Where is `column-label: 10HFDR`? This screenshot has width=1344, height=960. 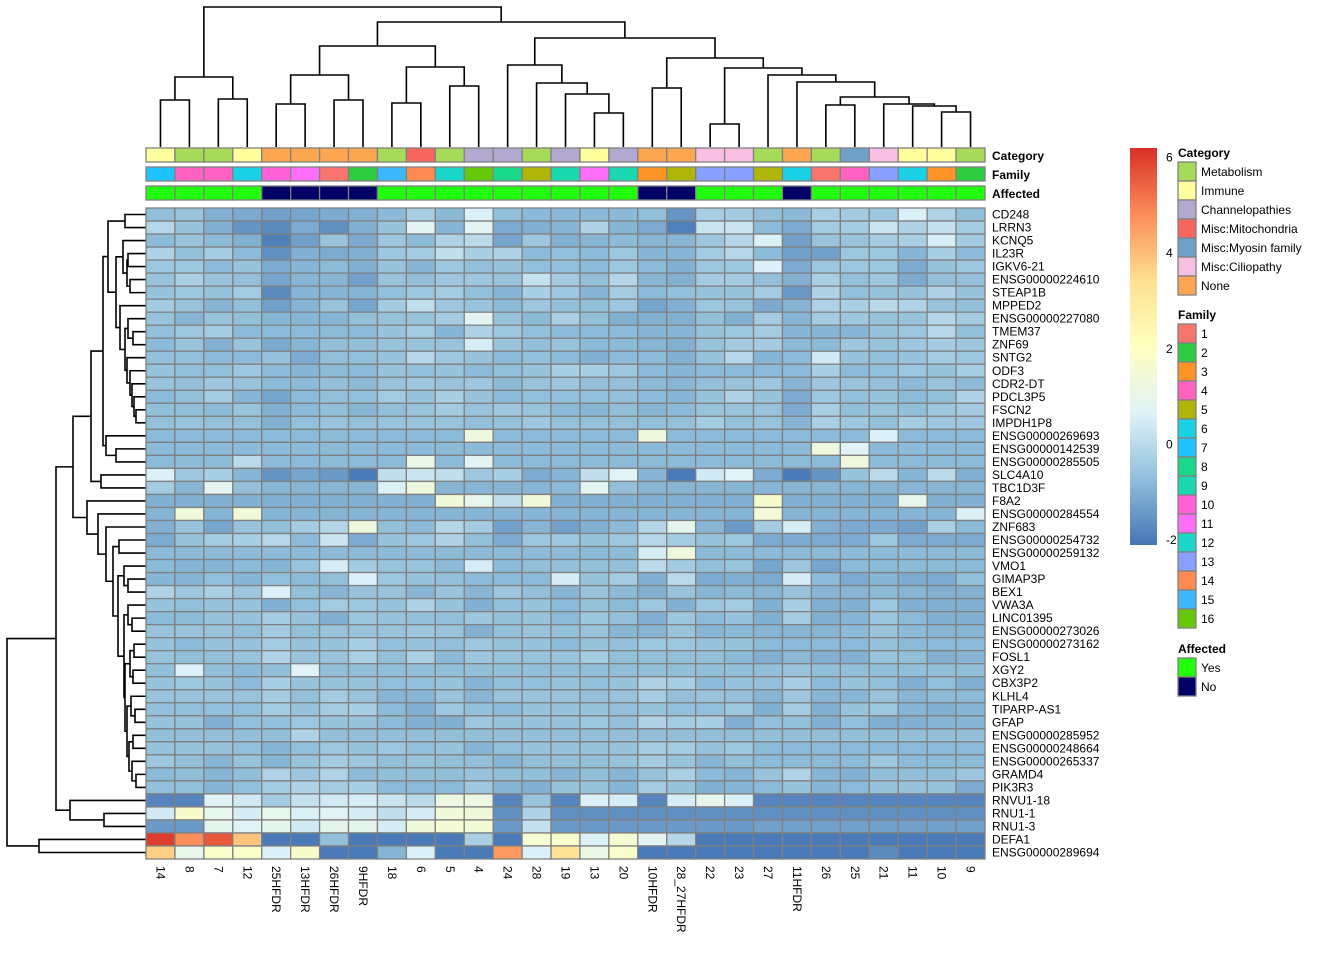
column-label: 10HFDR is located at coordinates (652, 889).